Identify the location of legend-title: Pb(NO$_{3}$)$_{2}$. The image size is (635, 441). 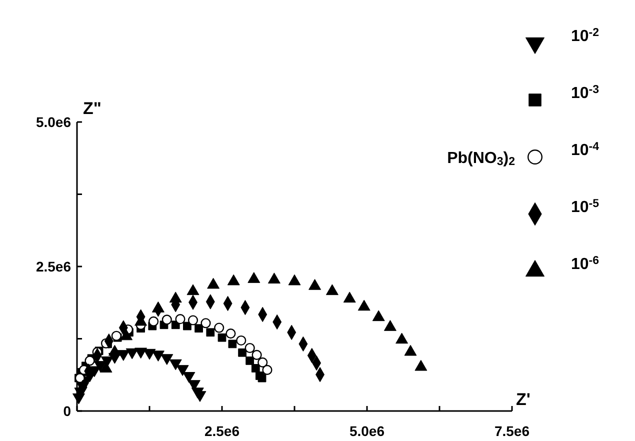
(481, 159).